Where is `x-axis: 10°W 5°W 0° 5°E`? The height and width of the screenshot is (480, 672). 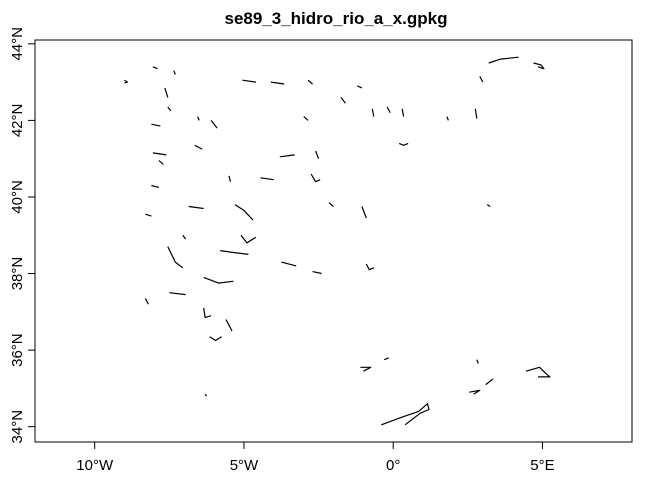
x-axis: 10°W 5°W 0° 5°E is located at coordinates (315, 458).